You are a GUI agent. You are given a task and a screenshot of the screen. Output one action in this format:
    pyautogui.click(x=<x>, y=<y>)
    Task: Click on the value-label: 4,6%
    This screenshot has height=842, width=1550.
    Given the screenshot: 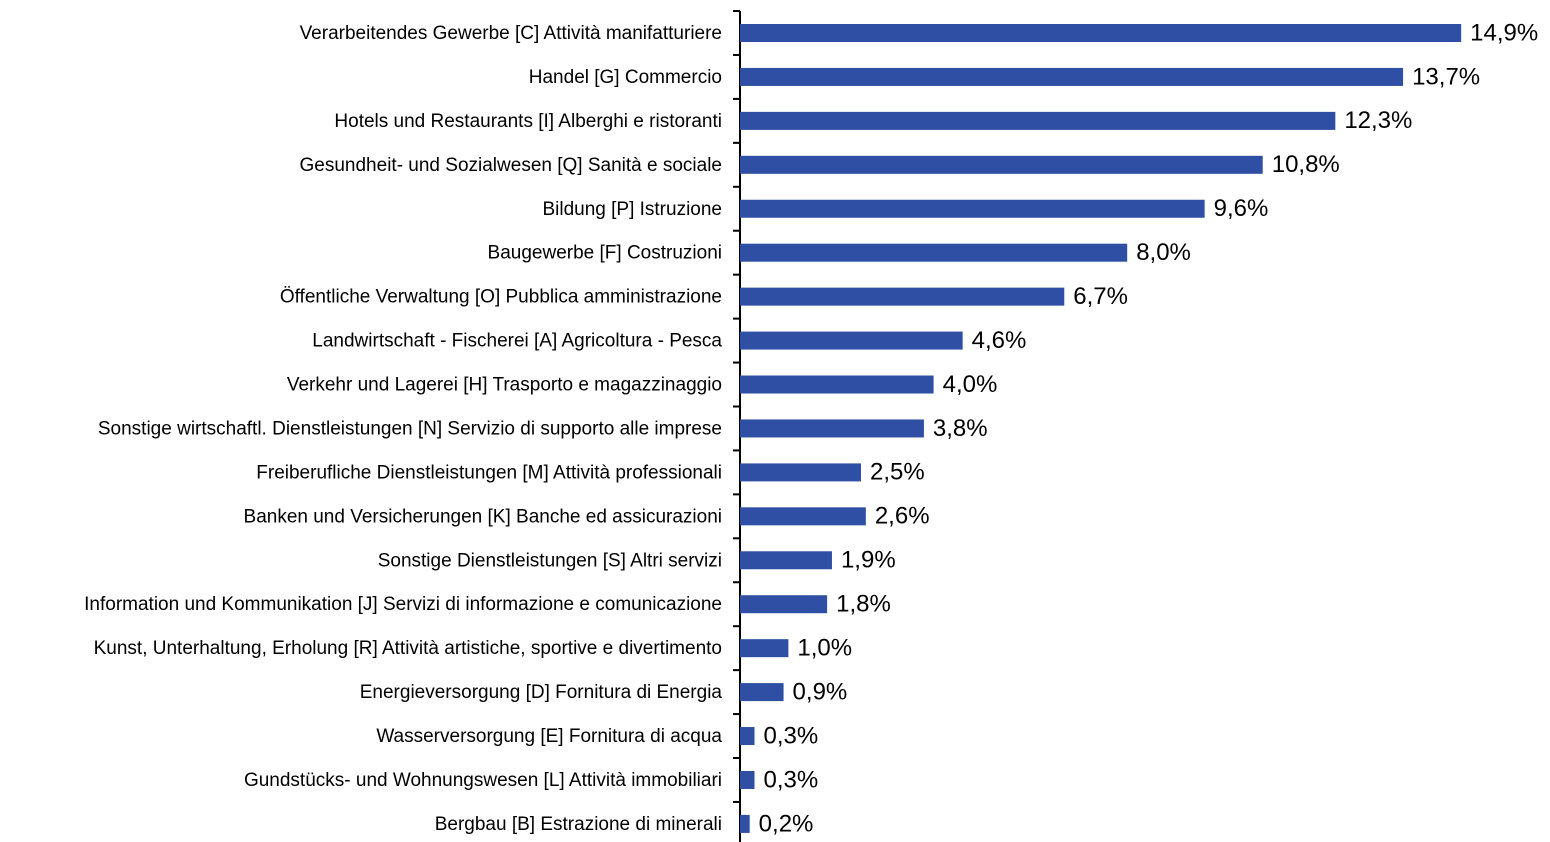 What is the action you would take?
    pyautogui.click(x=999, y=340)
    